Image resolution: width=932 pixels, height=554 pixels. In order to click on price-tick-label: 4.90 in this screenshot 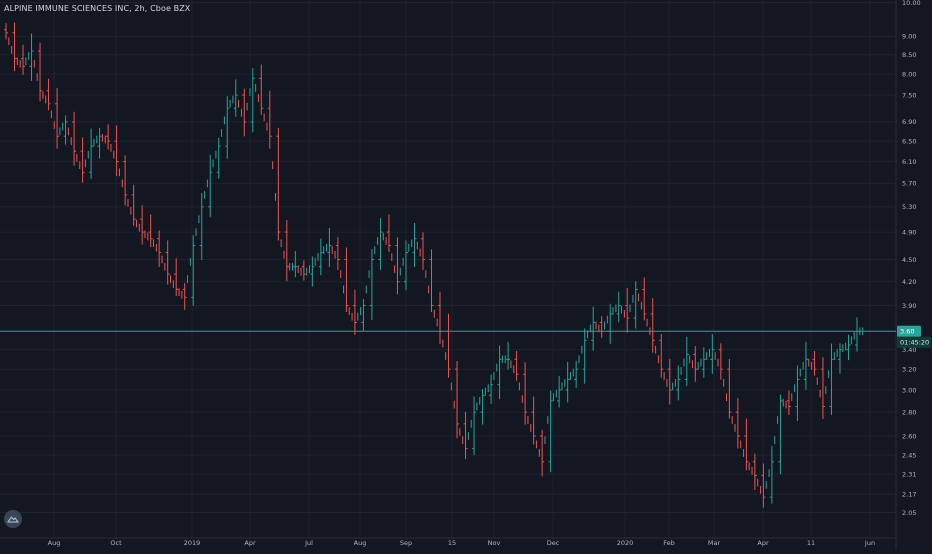, I will do `click(909, 232)`.